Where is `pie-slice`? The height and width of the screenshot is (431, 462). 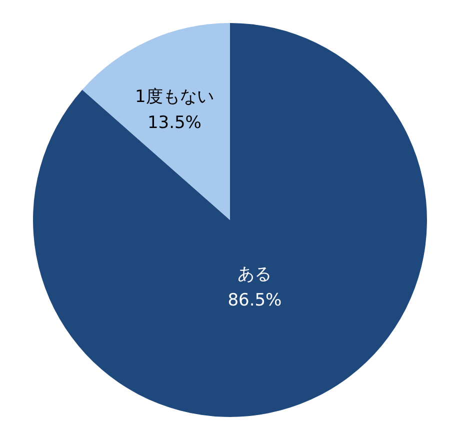 pie-slice is located at coordinates (156, 121).